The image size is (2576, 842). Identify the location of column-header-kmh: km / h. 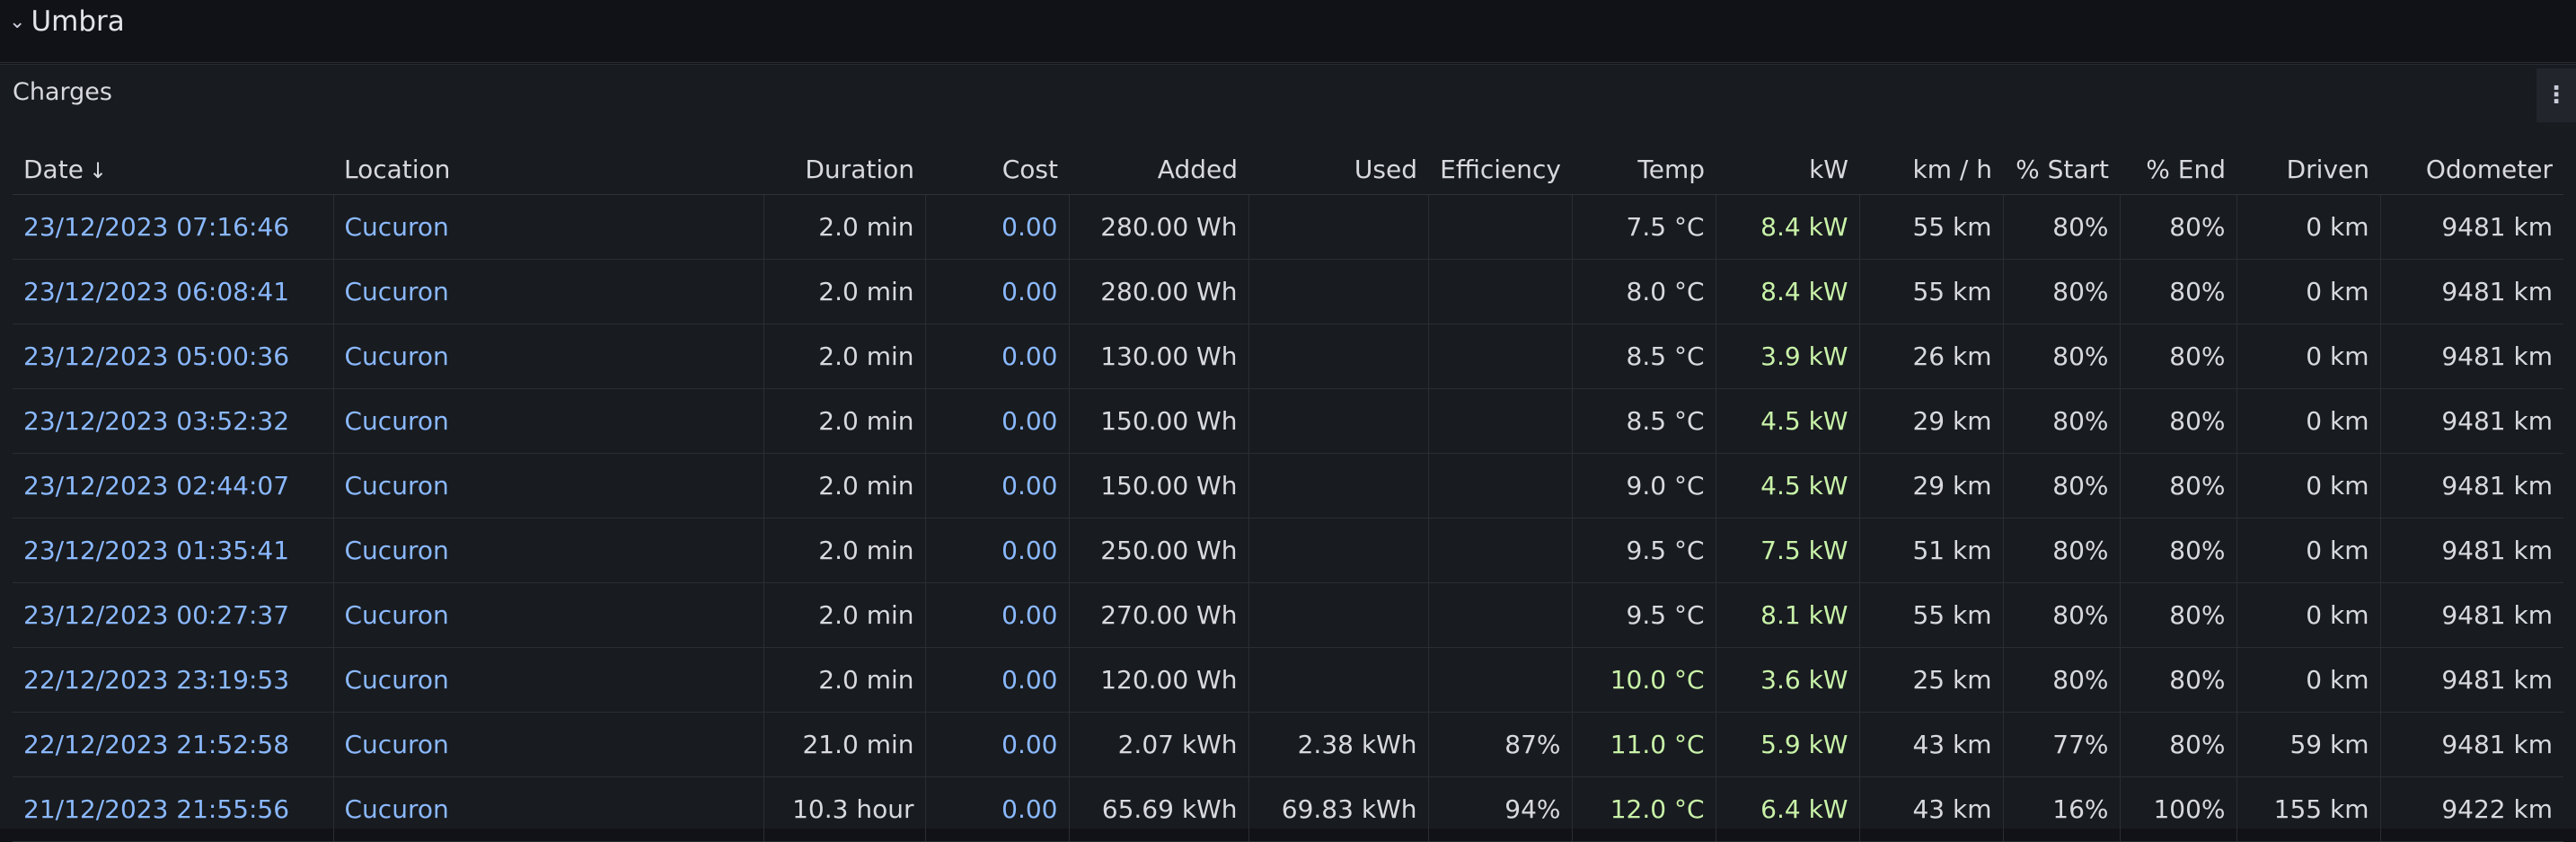
(1931, 170).